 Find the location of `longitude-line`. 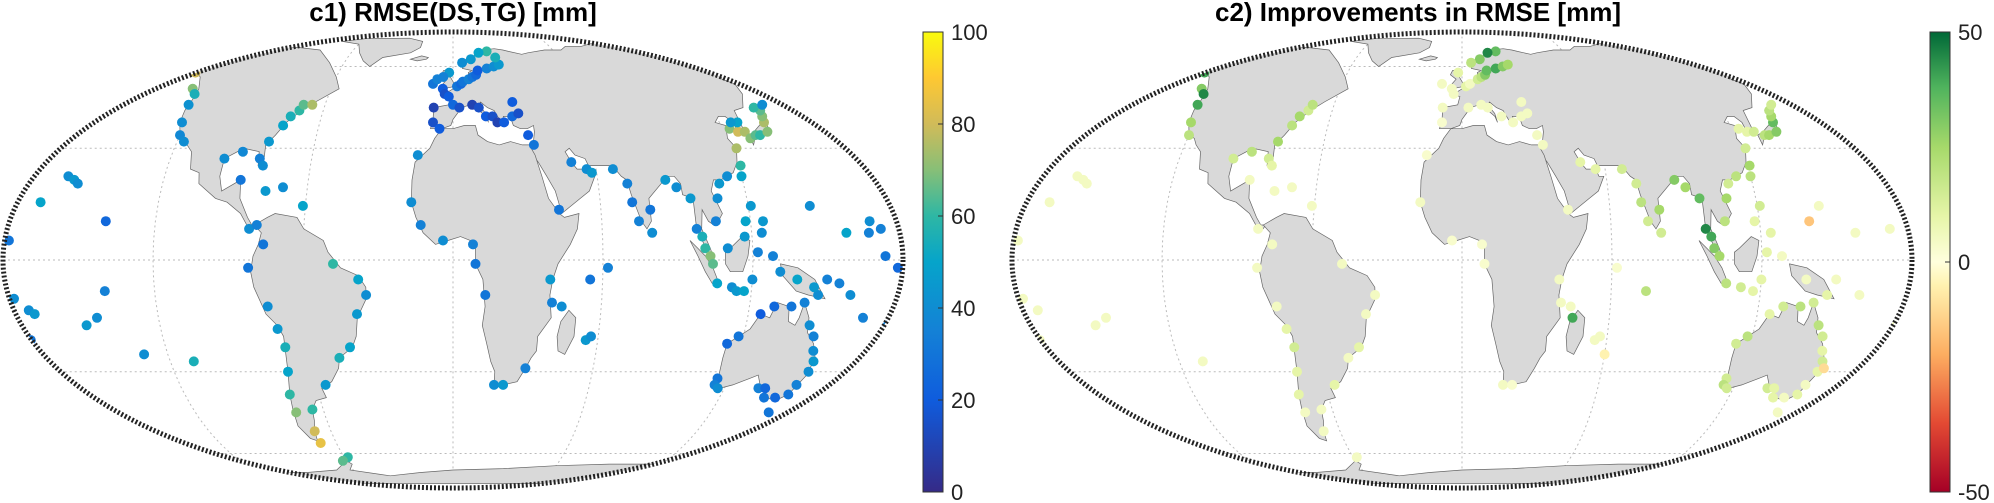

longitude-line is located at coordinates (570, 260).